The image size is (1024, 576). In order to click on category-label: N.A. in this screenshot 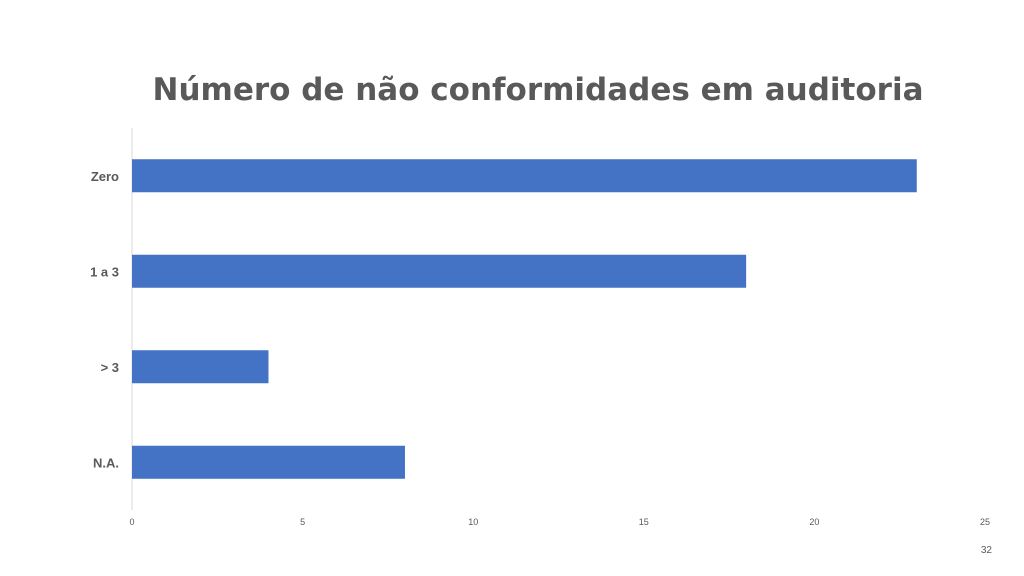, I will do `click(106, 462)`.